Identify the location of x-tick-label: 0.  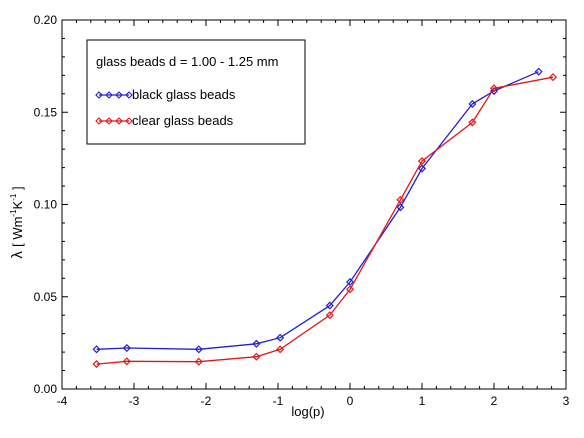
(350, 401).